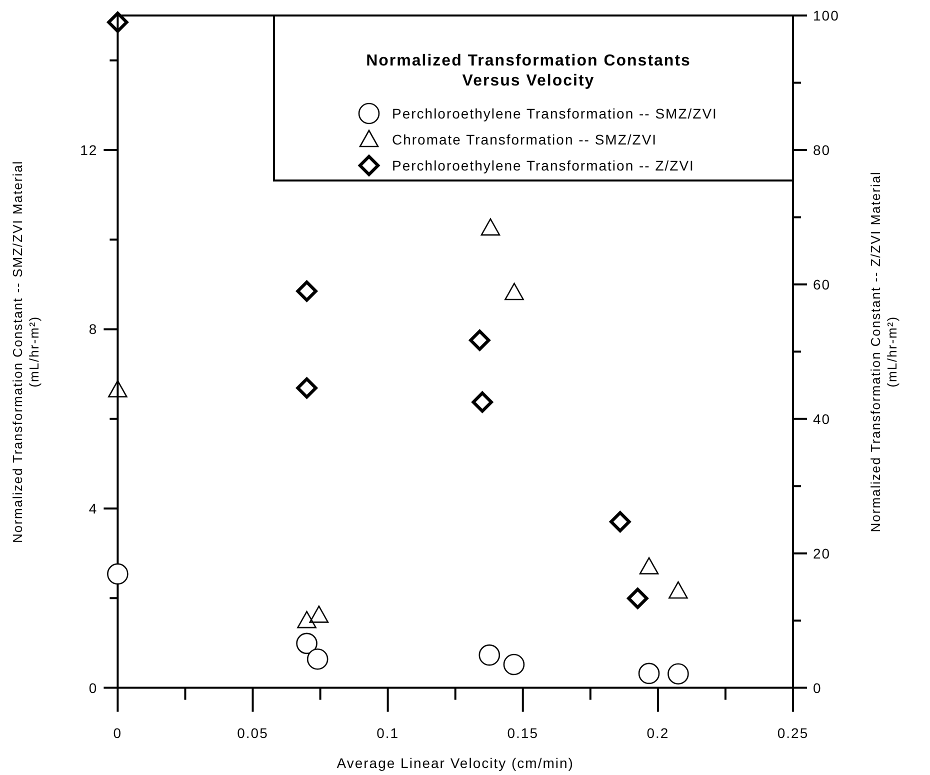 The width and height of the screenshot is (930, 775). I want to click on y2-tick-label: 60, so click(822, 284).